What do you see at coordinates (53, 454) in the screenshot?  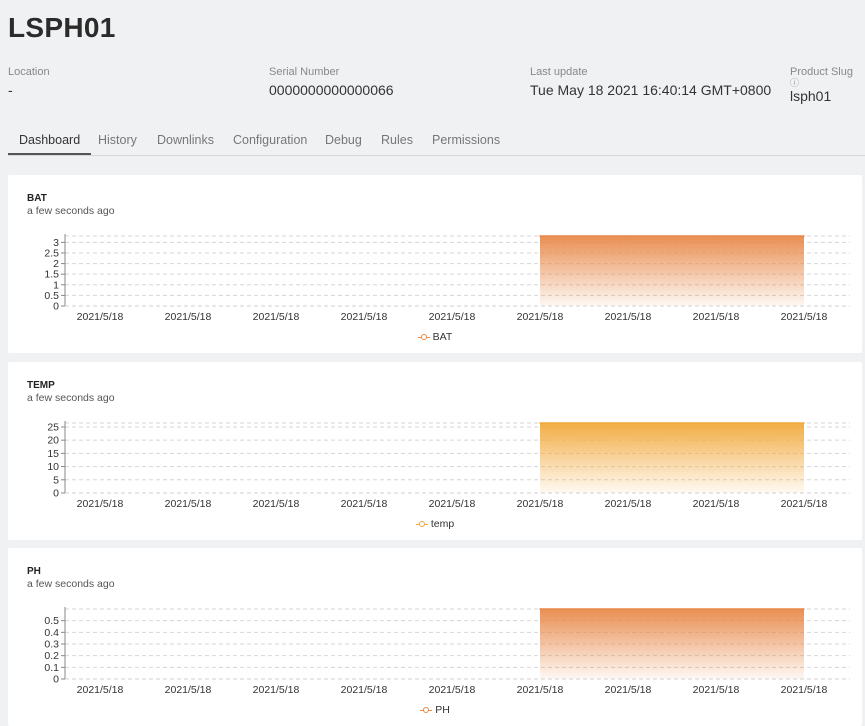 I see `y-tick-label: 15` at bounding box center [53, 454].